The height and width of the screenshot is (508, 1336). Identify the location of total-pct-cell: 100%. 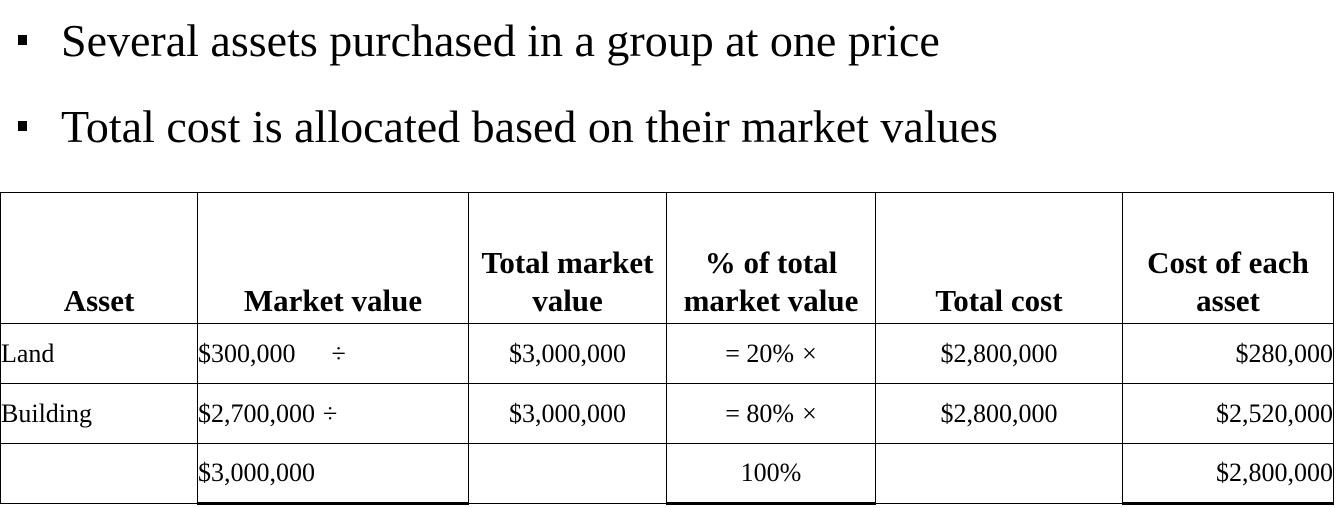
(771, 474).